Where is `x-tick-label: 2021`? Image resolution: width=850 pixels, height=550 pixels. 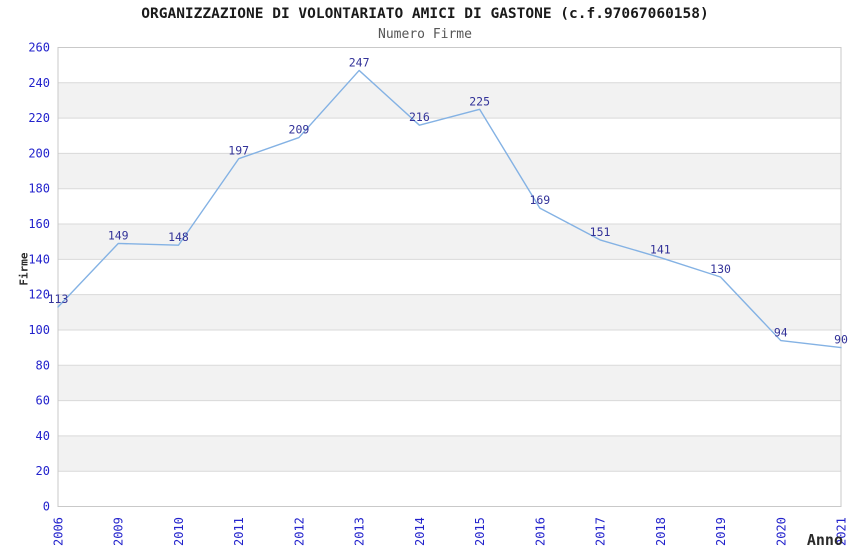
x-tick-label: 2021 is located at coordinates (842, 531).